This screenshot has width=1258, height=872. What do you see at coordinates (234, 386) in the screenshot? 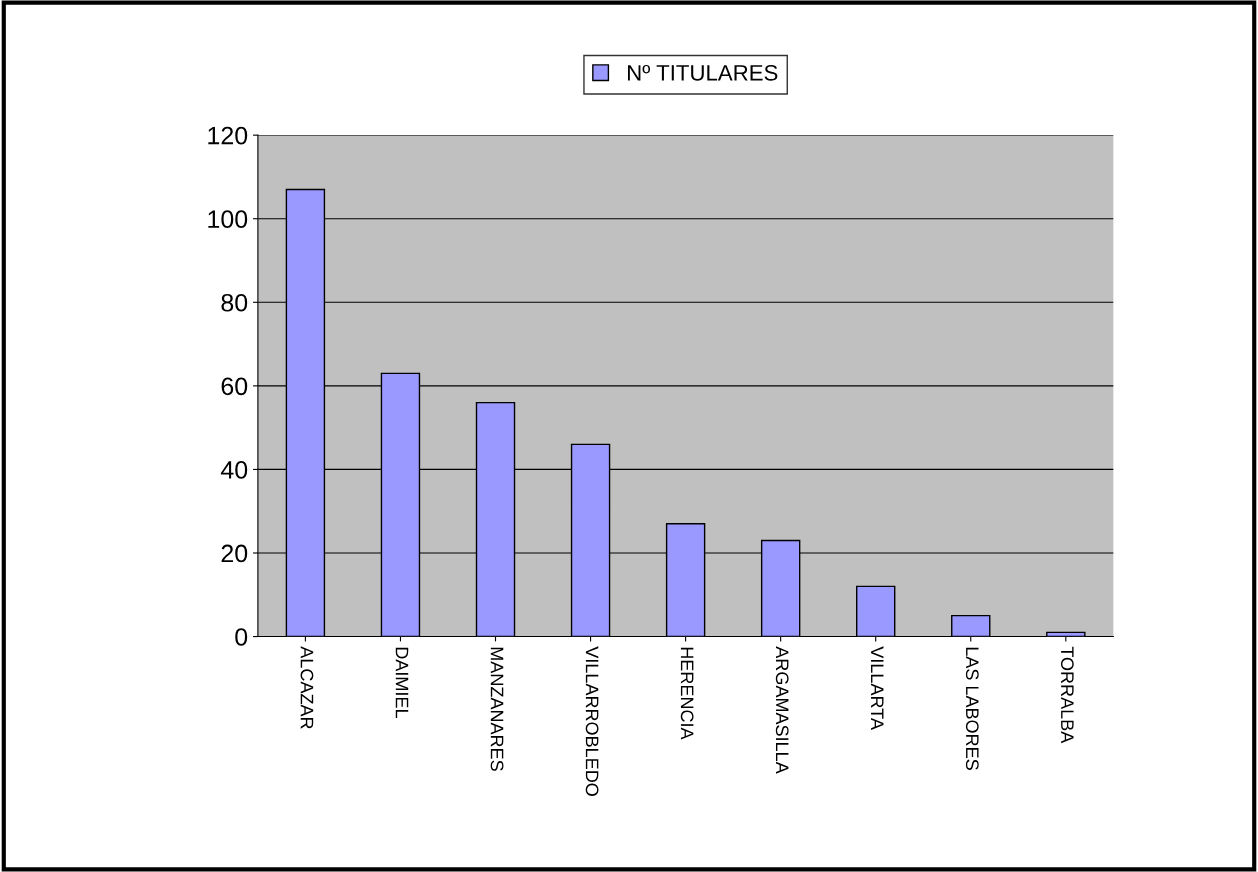
I see `y-tick-label: 60` at bounding box center [234, 386].